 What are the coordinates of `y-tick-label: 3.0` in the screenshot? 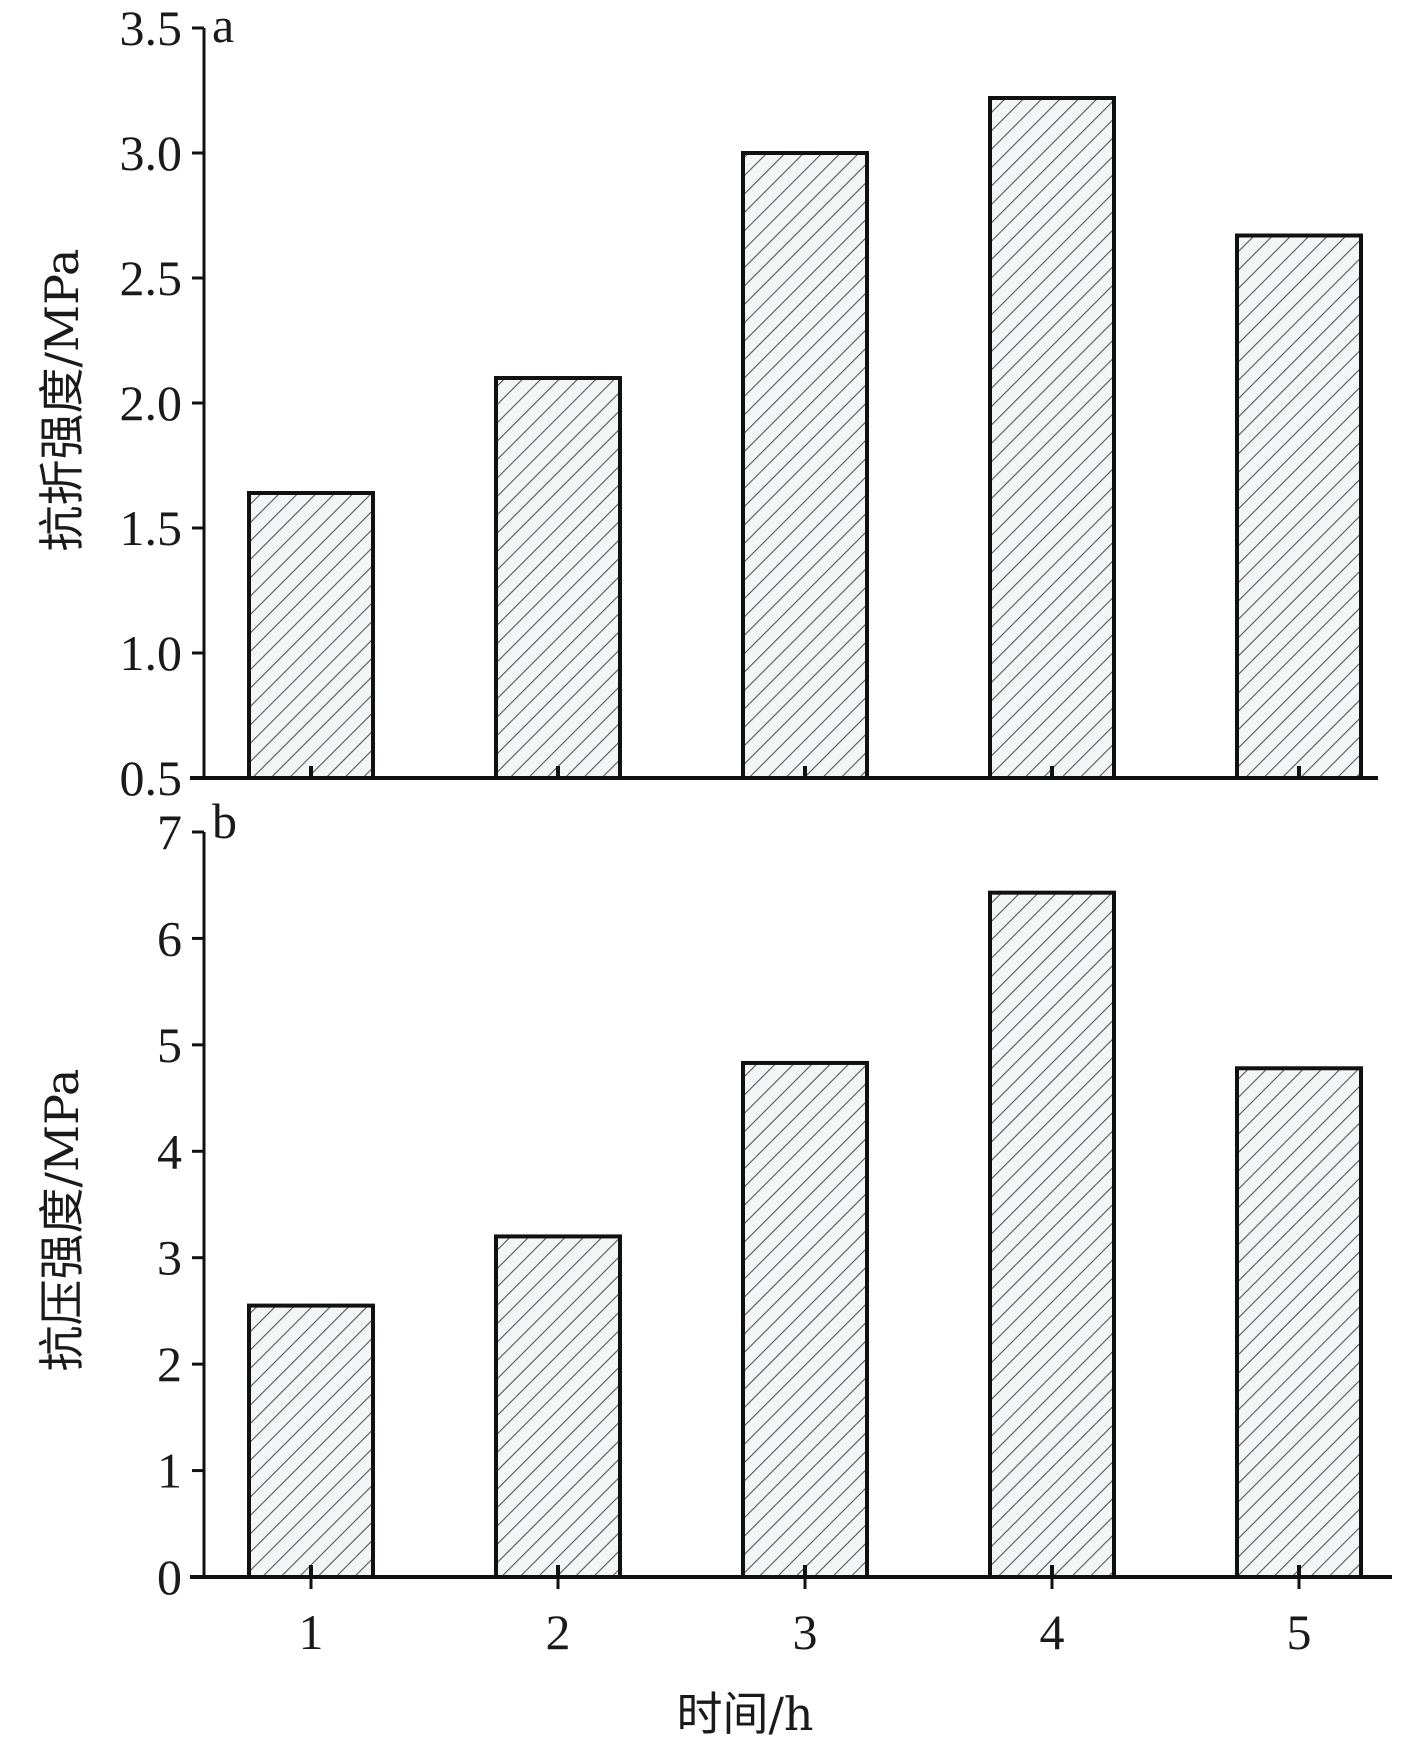 It's located at (151, 153).